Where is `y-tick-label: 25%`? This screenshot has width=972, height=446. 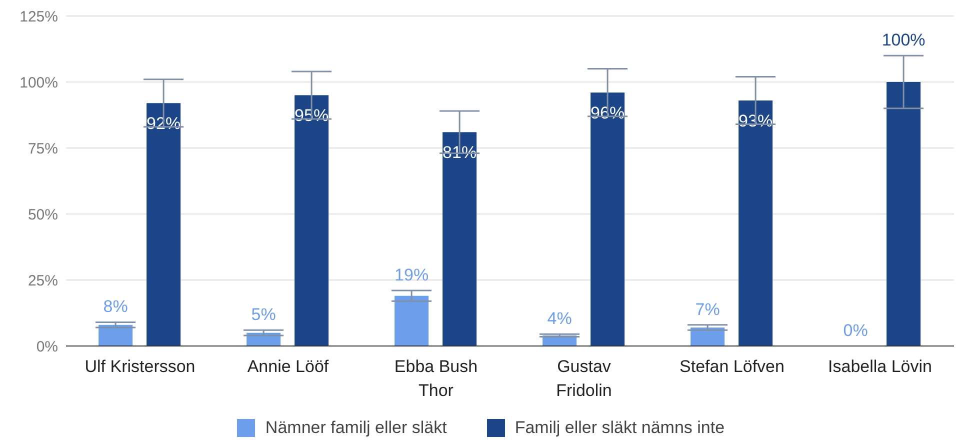 y-tick-label: 25% is located at coordinates (43, 281).